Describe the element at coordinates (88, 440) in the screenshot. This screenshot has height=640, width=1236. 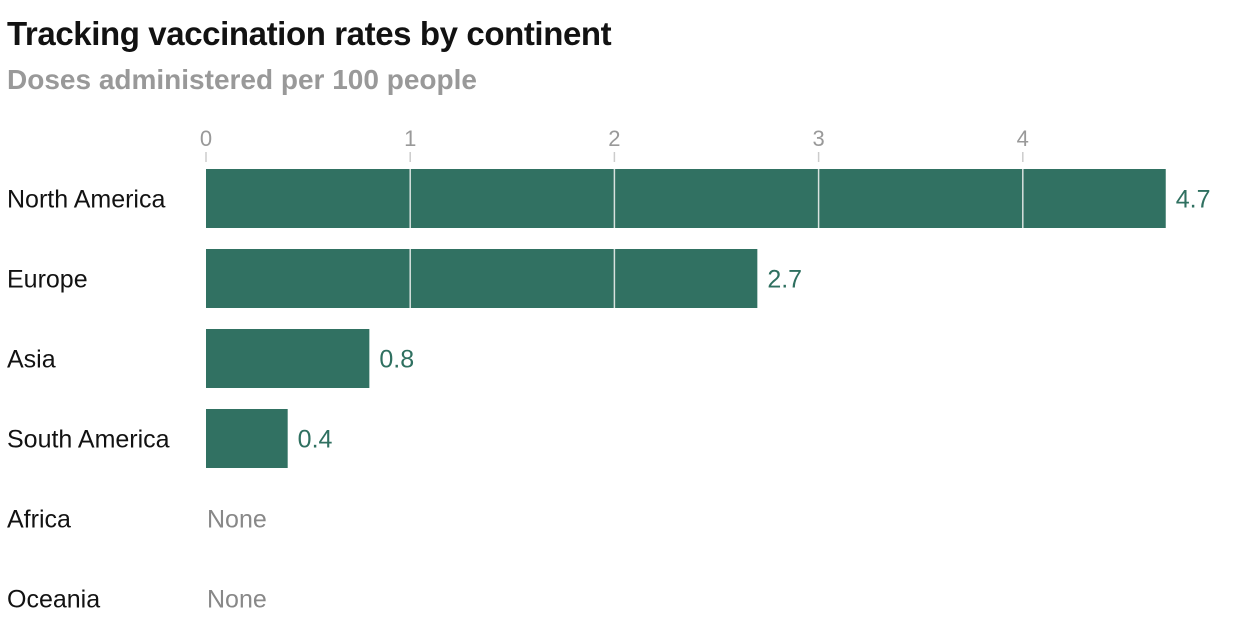
I see `category-label: South America` at that location.